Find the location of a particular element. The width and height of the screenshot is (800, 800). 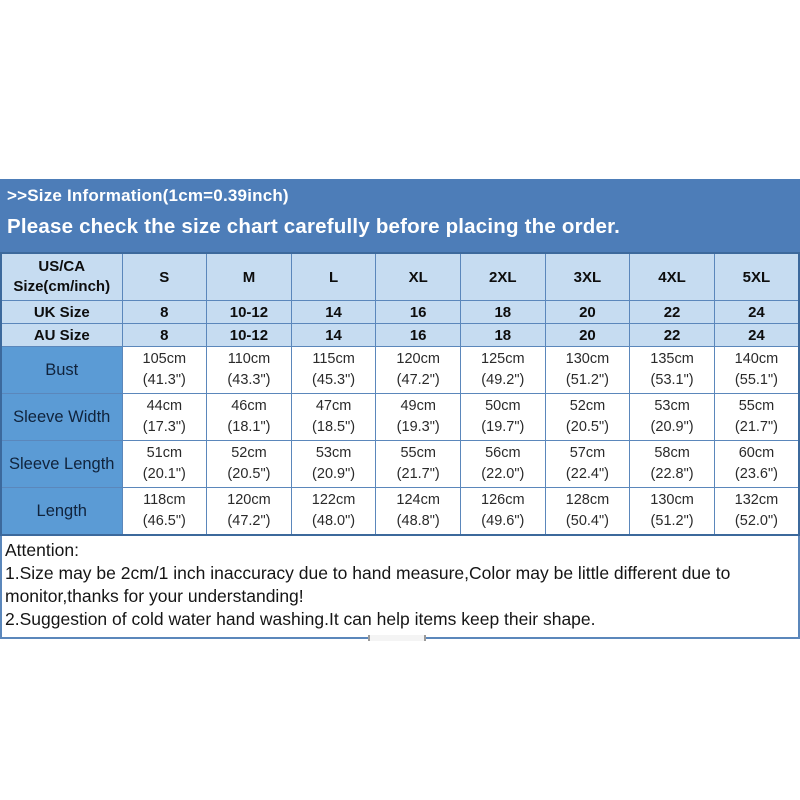

size-value-cell: 8 is located at coordinates (164, 335).